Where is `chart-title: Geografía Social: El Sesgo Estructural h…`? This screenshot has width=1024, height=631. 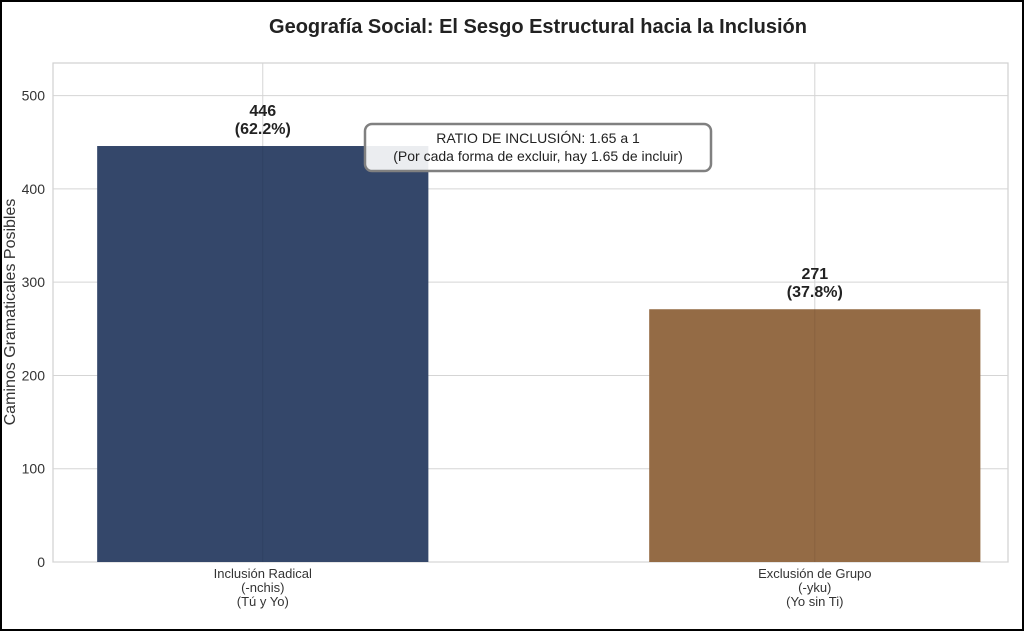 chart-title: Geografía Social: El Sesgo Estructural h… is located at coordinates (538, 27).